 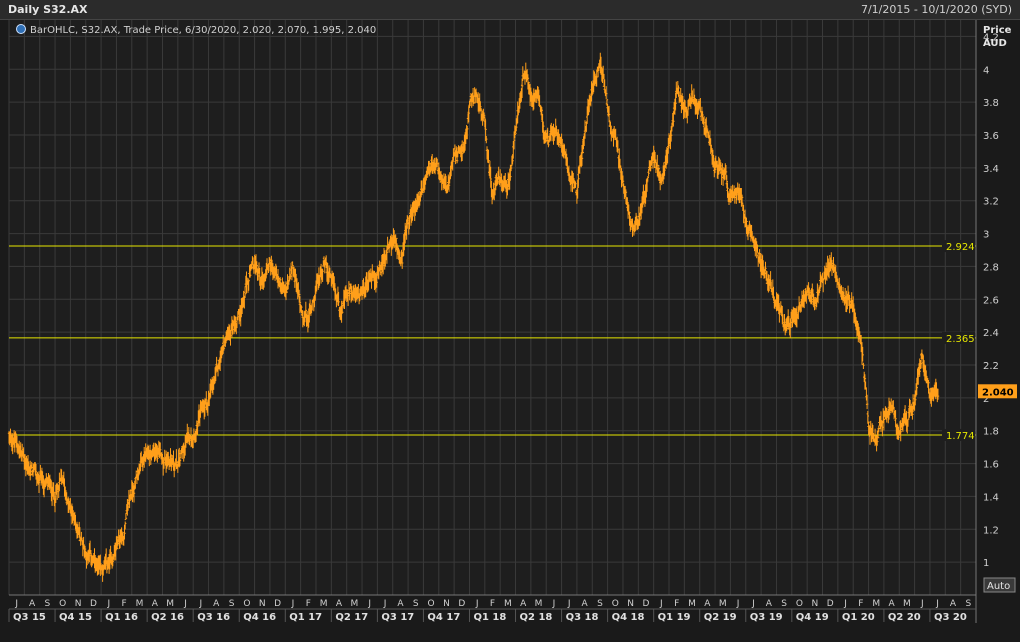 I want to click on level-label: 1.774, so click(x=960, y=436).